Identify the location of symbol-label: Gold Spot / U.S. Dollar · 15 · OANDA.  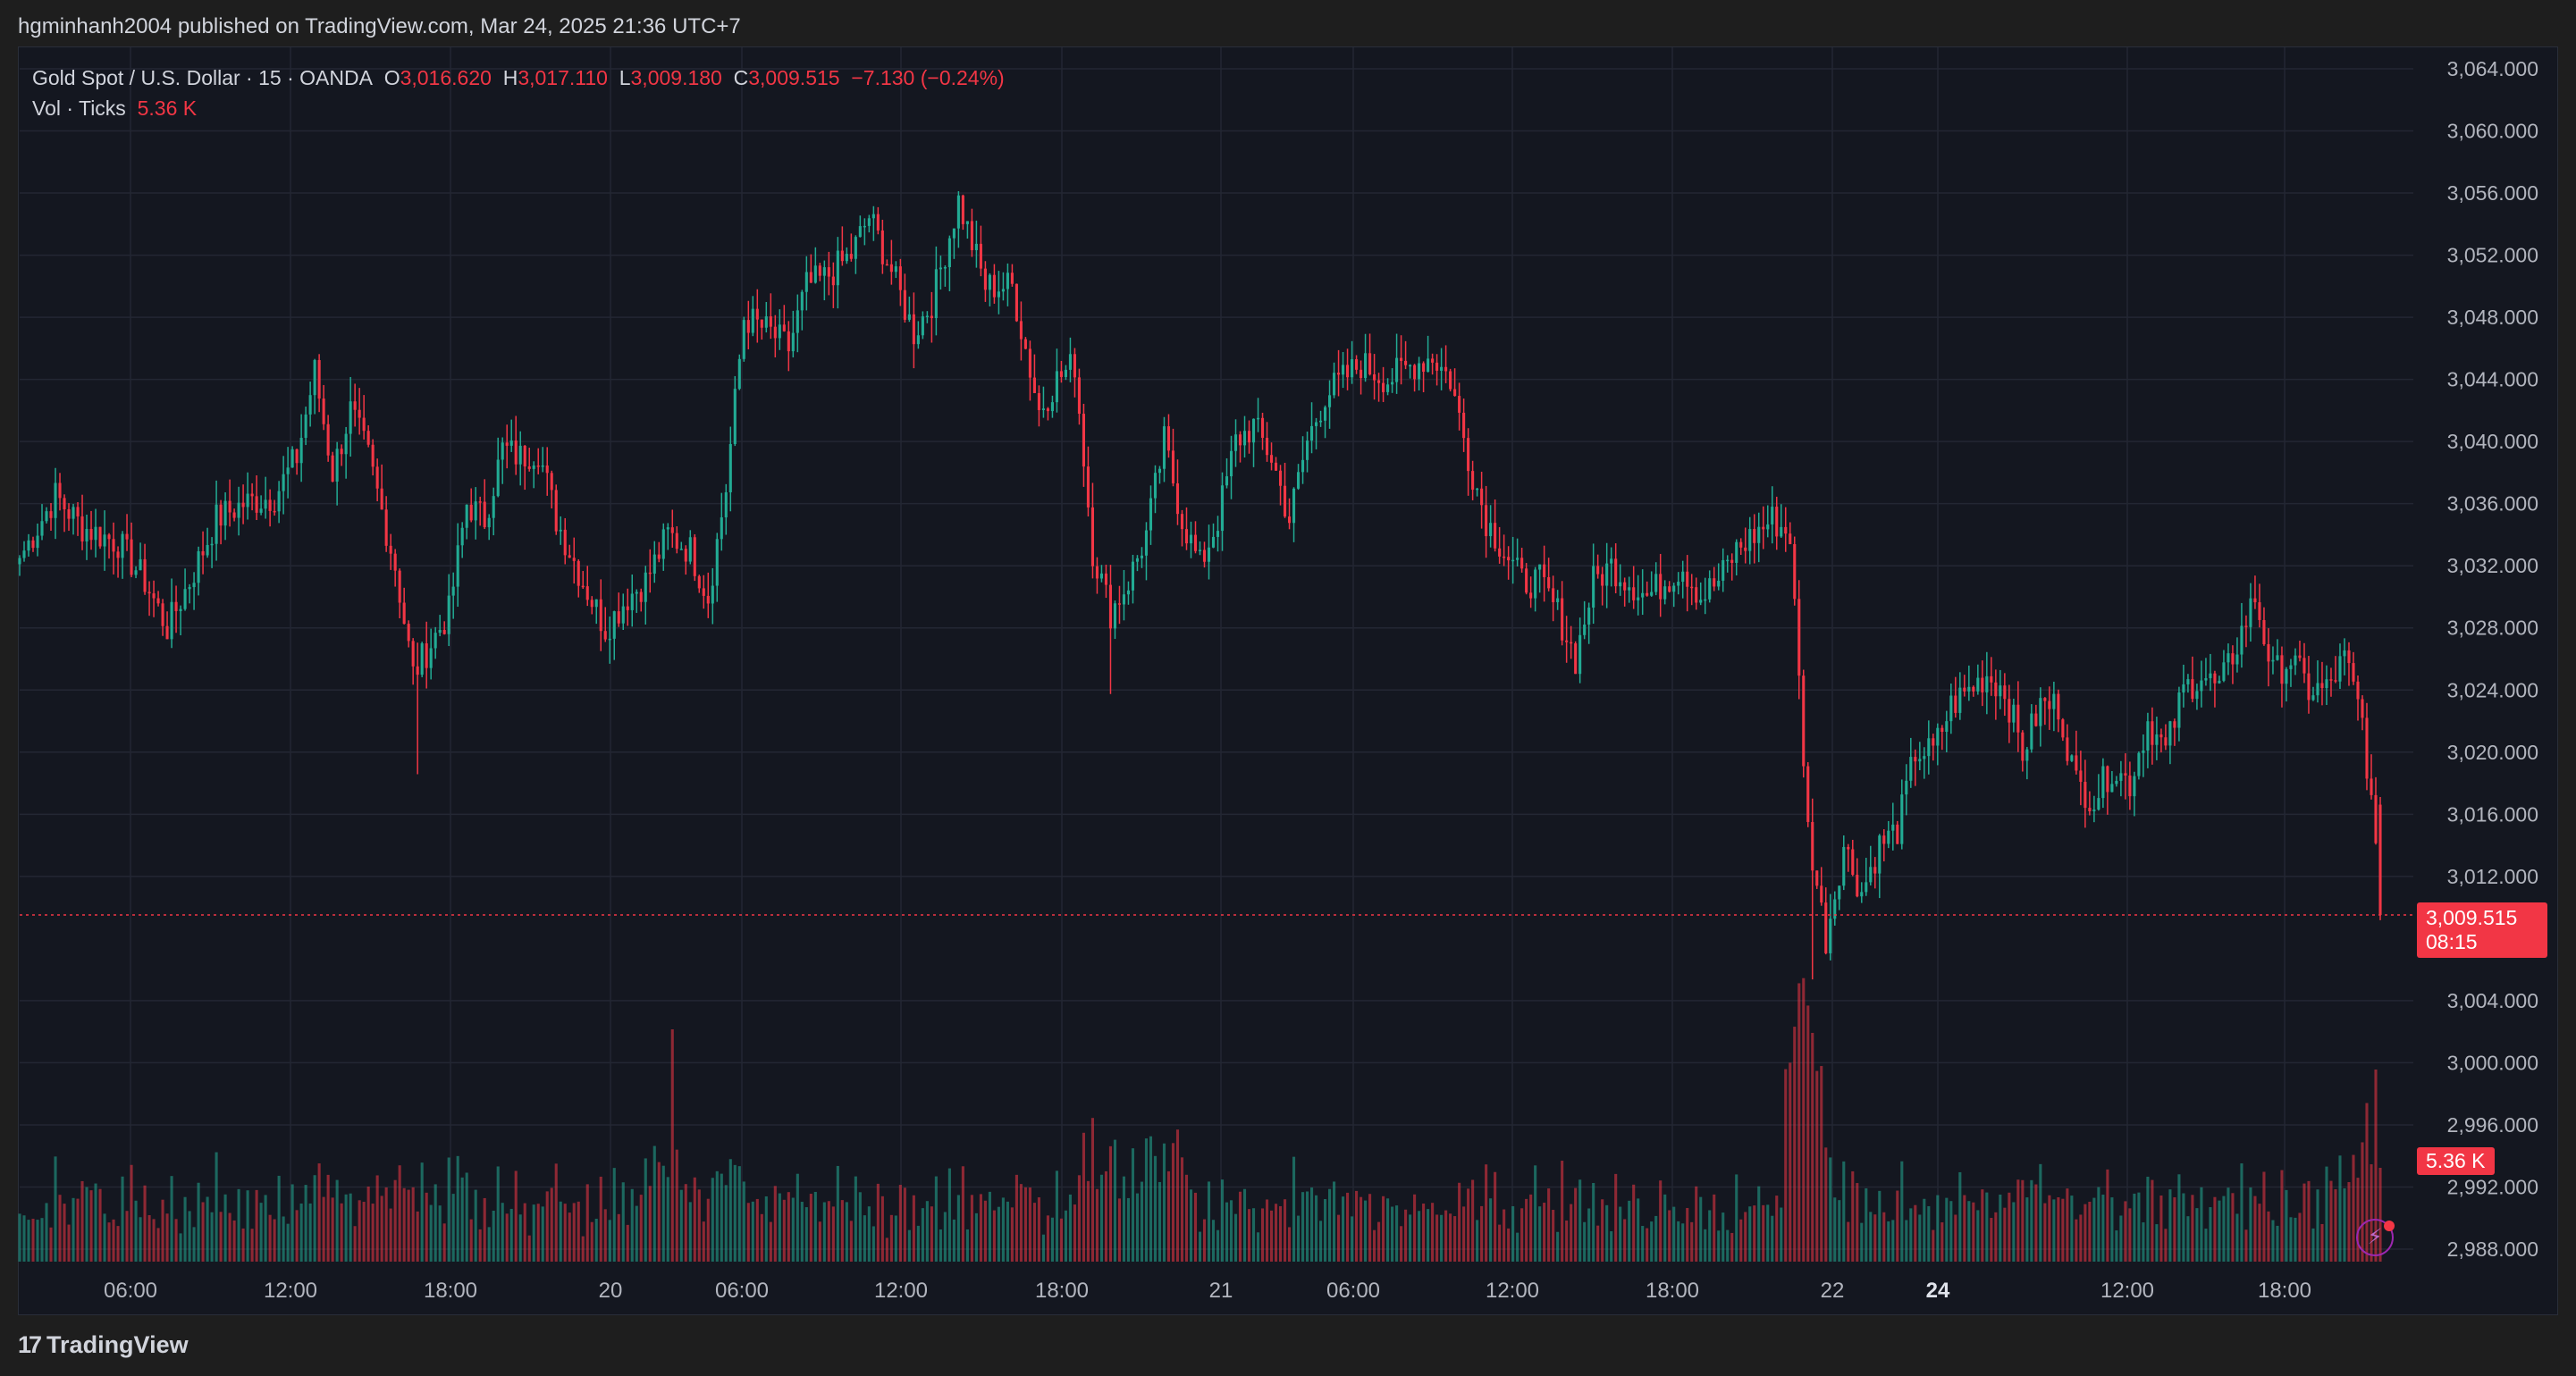
(203, 77).